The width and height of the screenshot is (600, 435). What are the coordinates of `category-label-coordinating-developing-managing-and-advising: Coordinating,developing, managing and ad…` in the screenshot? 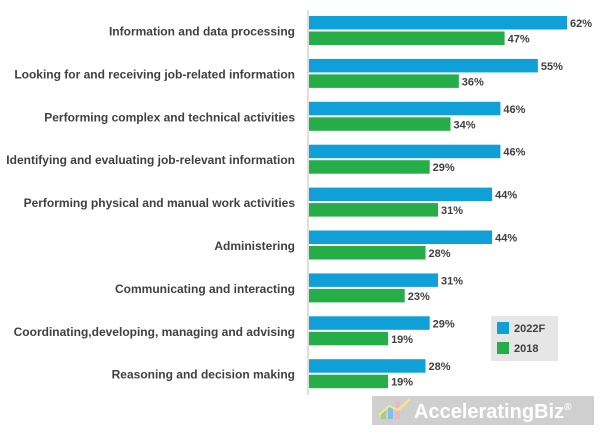 It's located at (154, 332).